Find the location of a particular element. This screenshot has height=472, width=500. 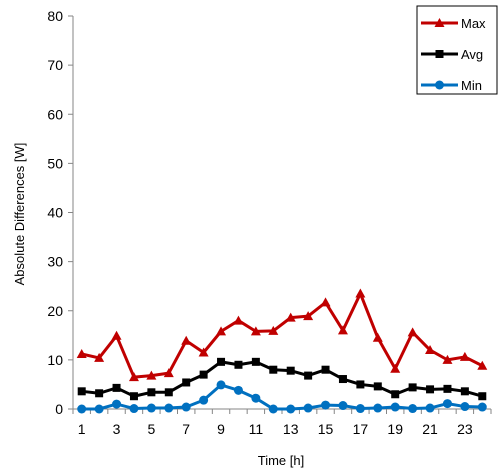

x-tick-label: 7 is located at coordinates (186, 429).